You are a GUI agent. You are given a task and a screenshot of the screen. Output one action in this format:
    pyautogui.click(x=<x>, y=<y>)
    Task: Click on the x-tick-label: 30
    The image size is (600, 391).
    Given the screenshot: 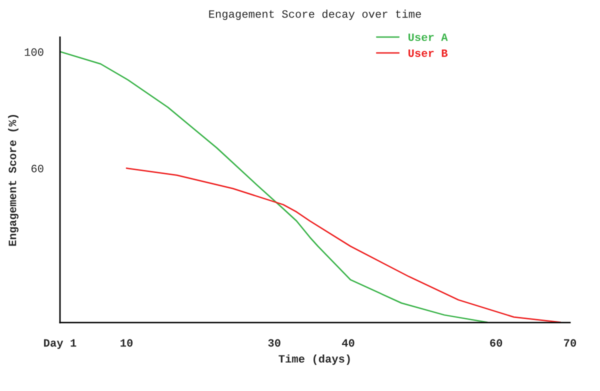 What is the action you would take?
    pyautogui.click(x=274, y=343)
    